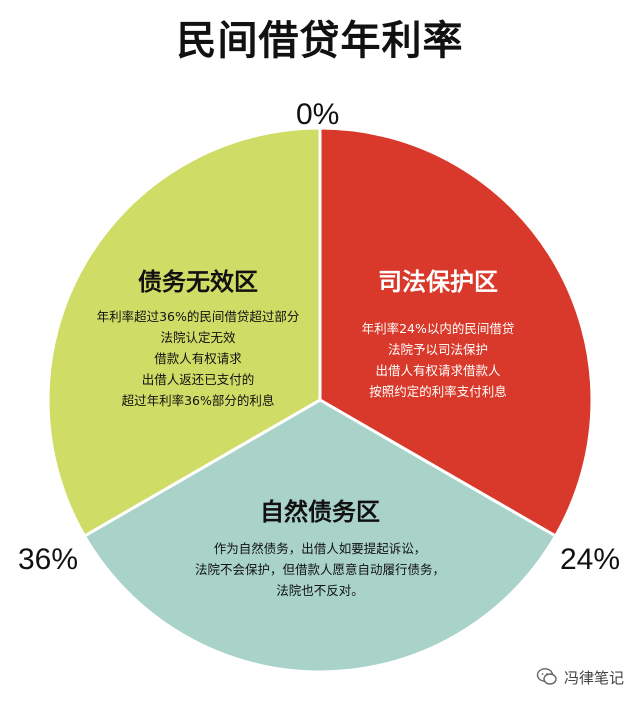 The height and width of the screenshot is (702, 640). Describe the element at coordinates (320, 512) in the screenshot. I see `zone-title-natural: 自然债务区` at that location.